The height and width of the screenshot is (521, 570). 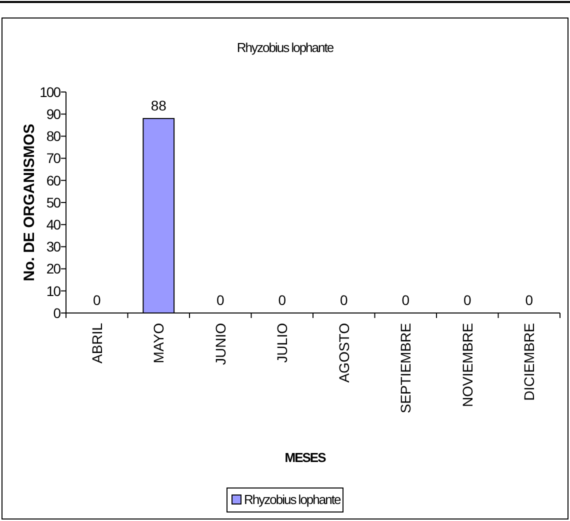 I want to click on y-tick-label: 70, so click(x=54, y=158).